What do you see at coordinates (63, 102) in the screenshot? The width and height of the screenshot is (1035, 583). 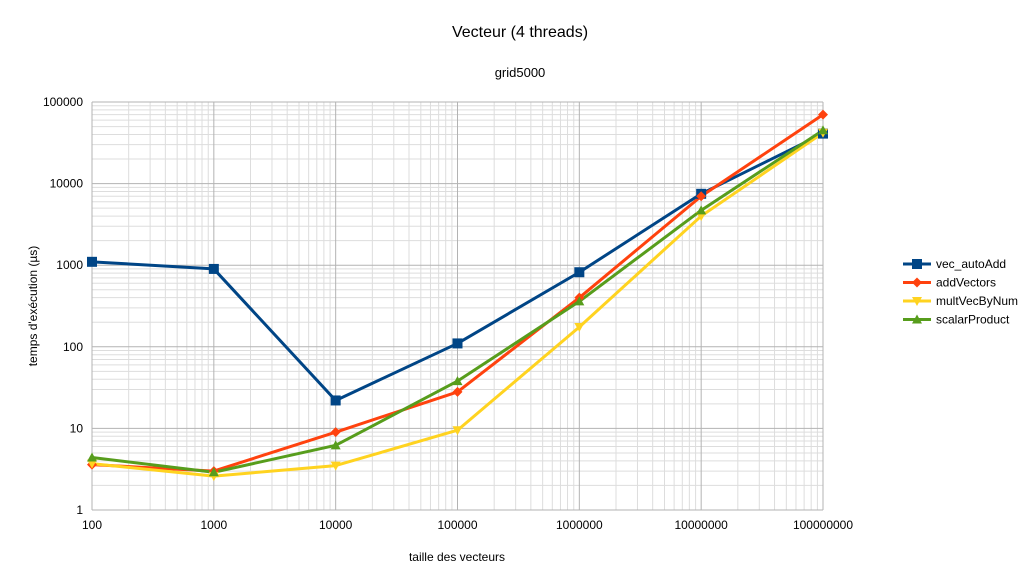 I see `y-tick-label: 100000` at bounding box center [63, 102].